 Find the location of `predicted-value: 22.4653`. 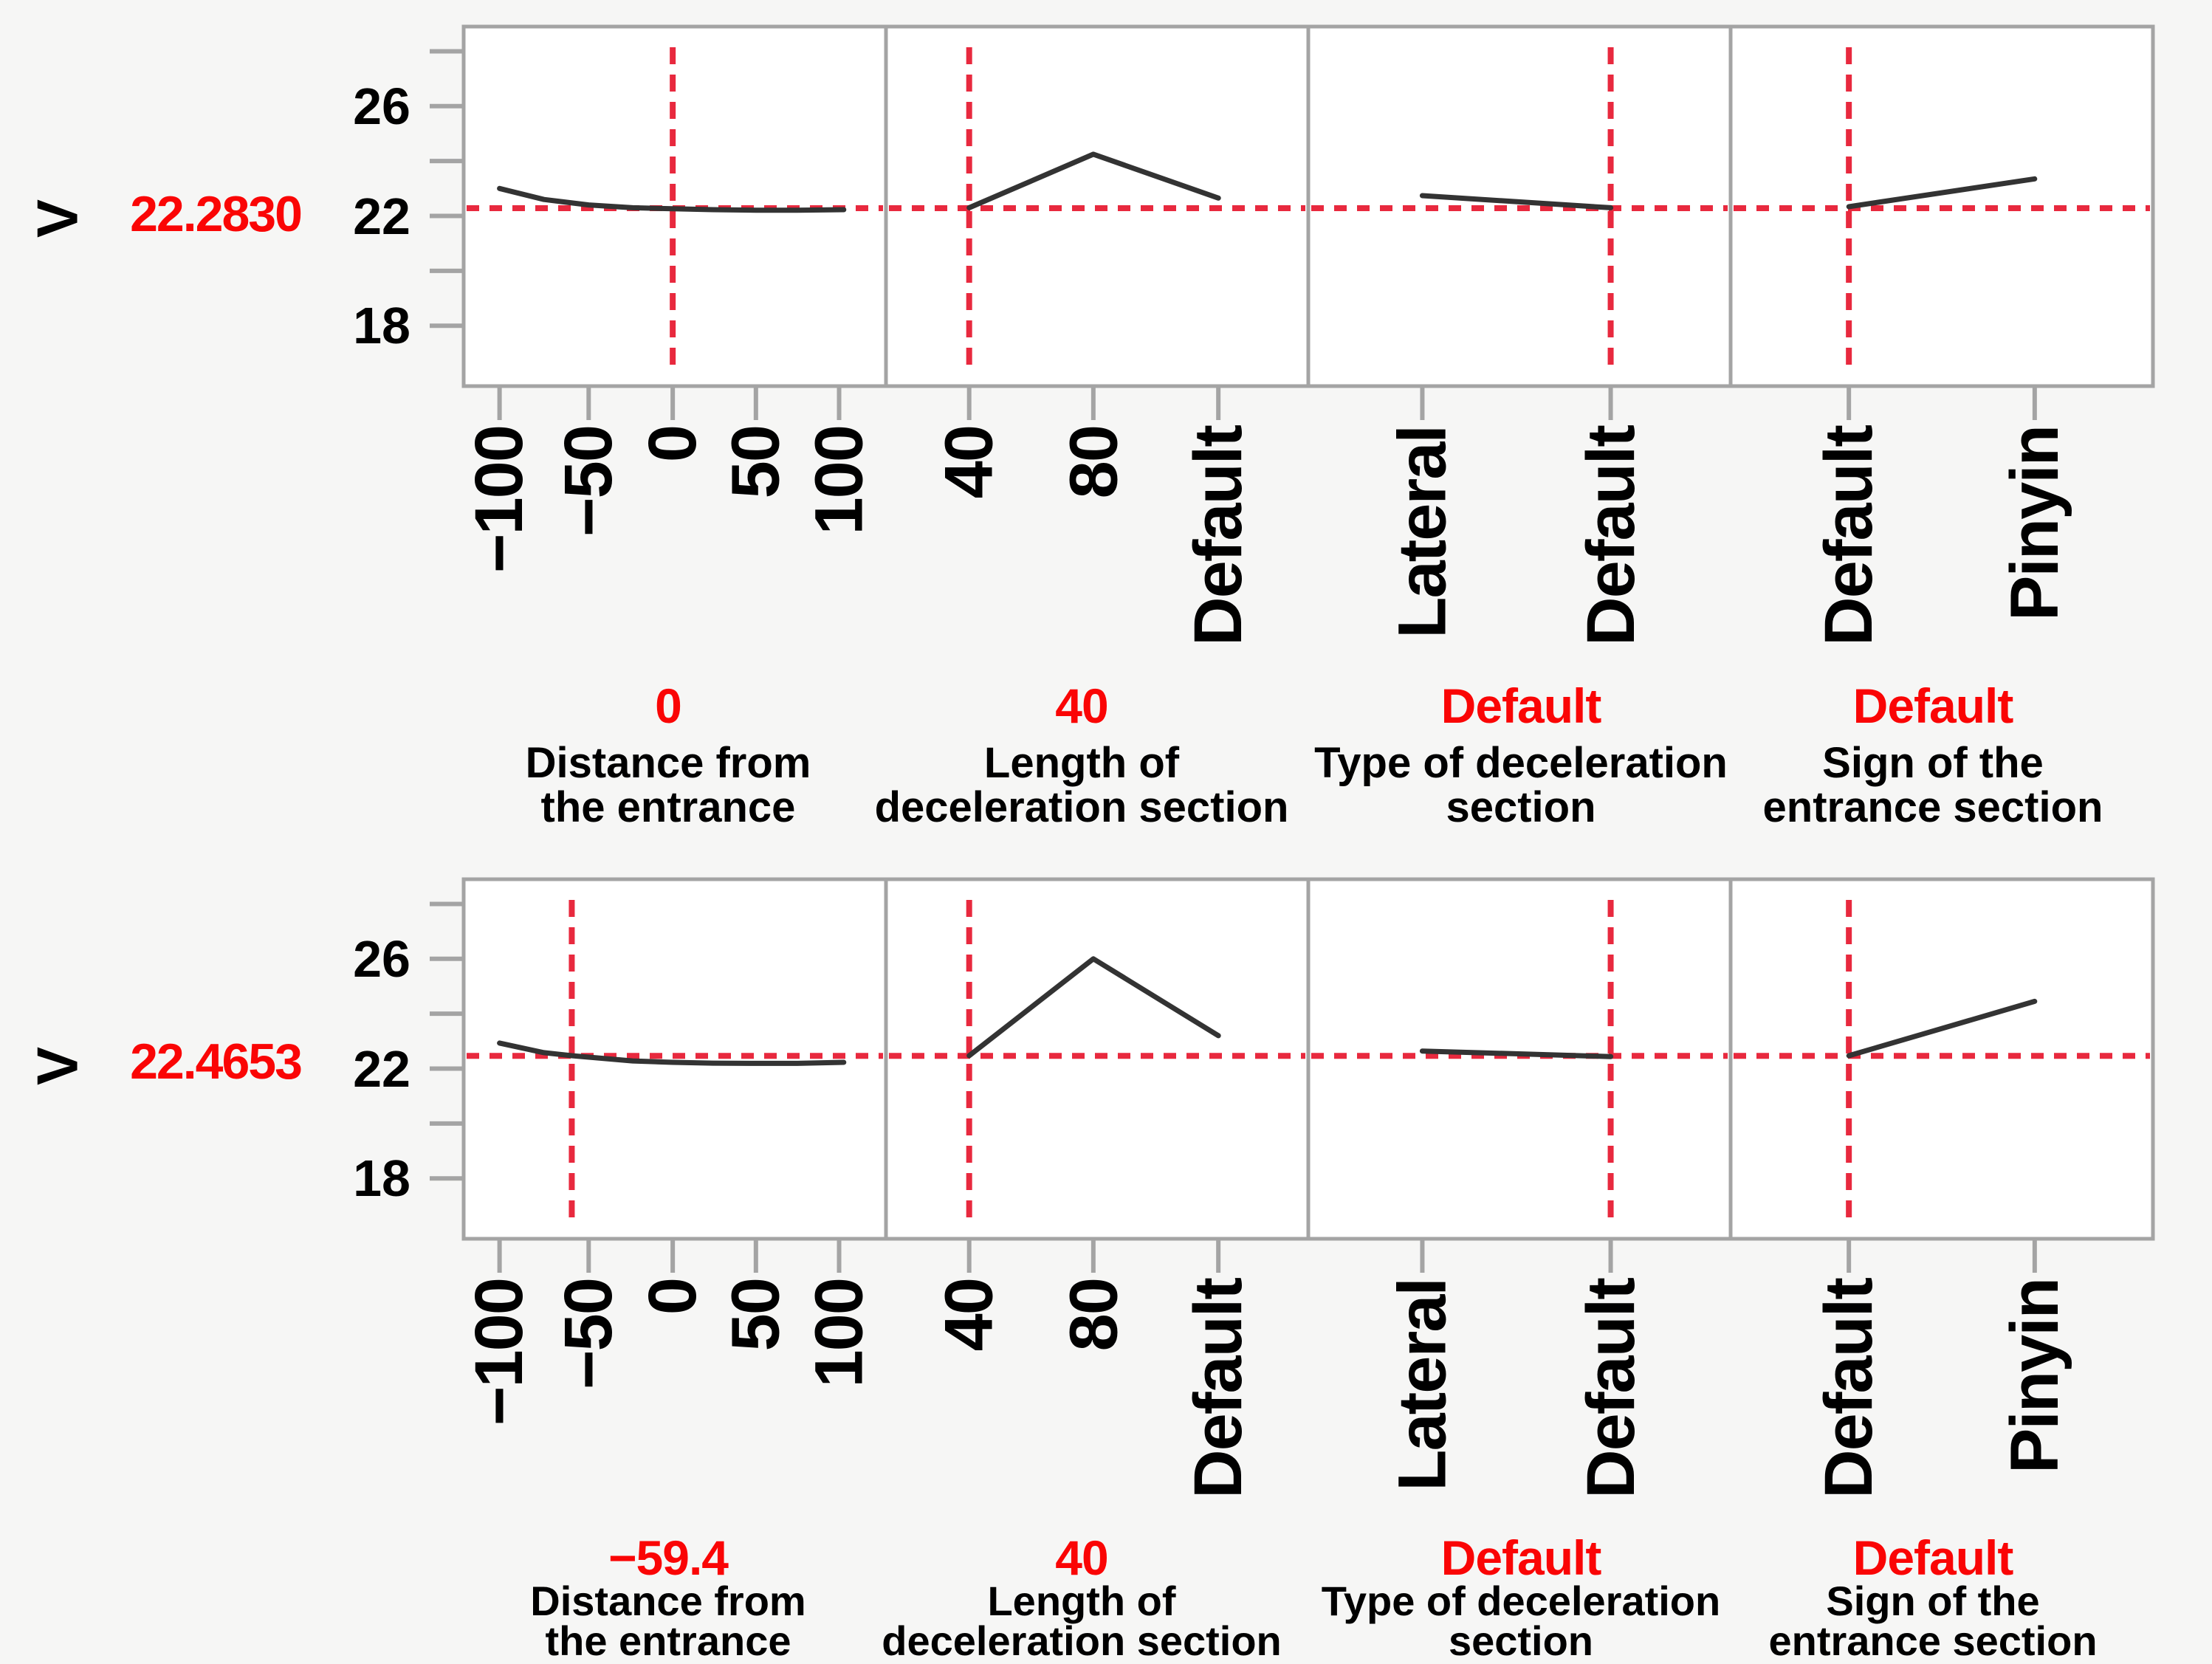

predicted-value: 22.4653 is located at coordinates (216, 1062).